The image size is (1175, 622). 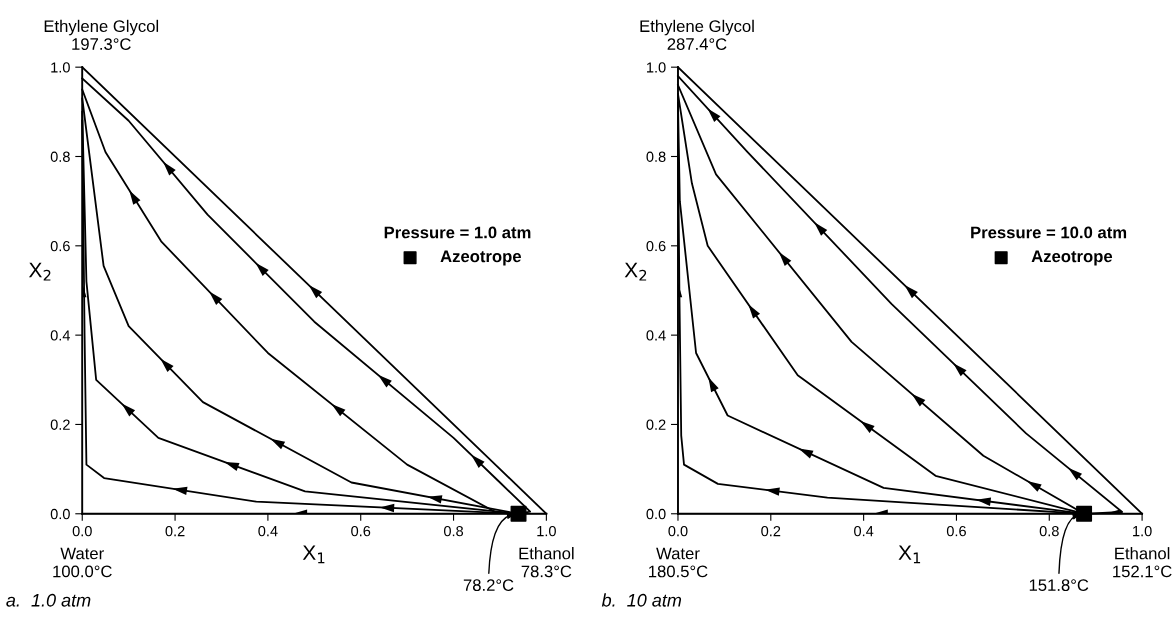 I want to click on legend-title: Pressure = 1.0 atm, so click(x=457, y=232).